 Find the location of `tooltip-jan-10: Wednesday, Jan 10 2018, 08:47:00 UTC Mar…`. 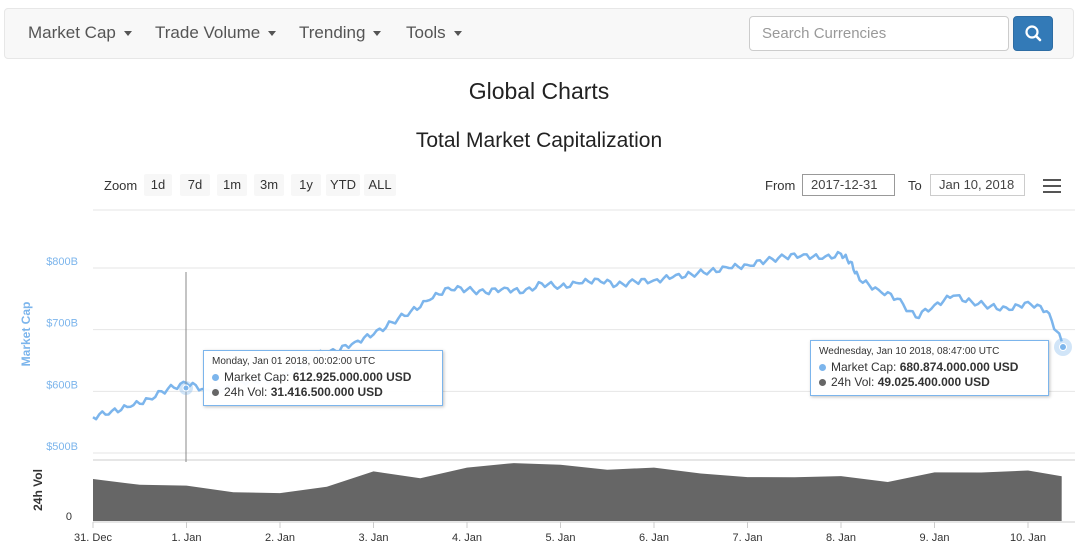

tooltip-jan-10: Wednesday, Jan 10 2018, 08:47:00 UTC Mar… is located at coordinates (929, 368).